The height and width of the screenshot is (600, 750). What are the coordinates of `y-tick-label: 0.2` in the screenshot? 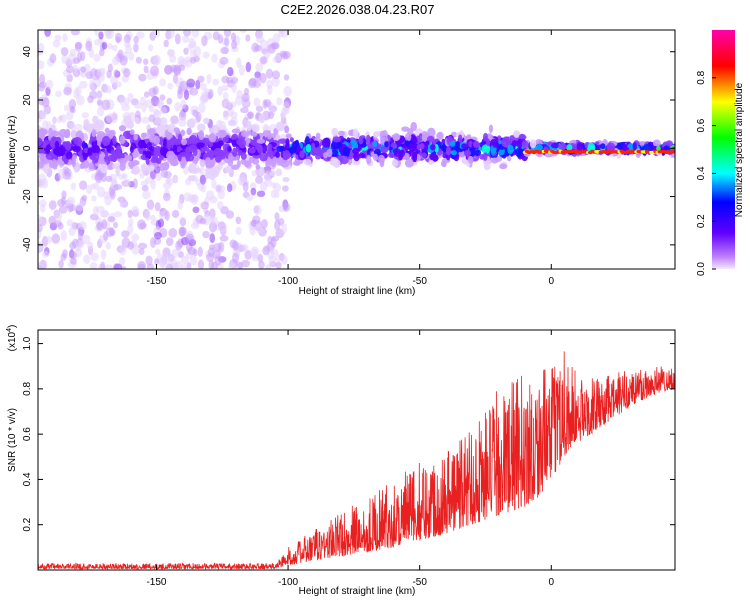 It's located at (27, 524).